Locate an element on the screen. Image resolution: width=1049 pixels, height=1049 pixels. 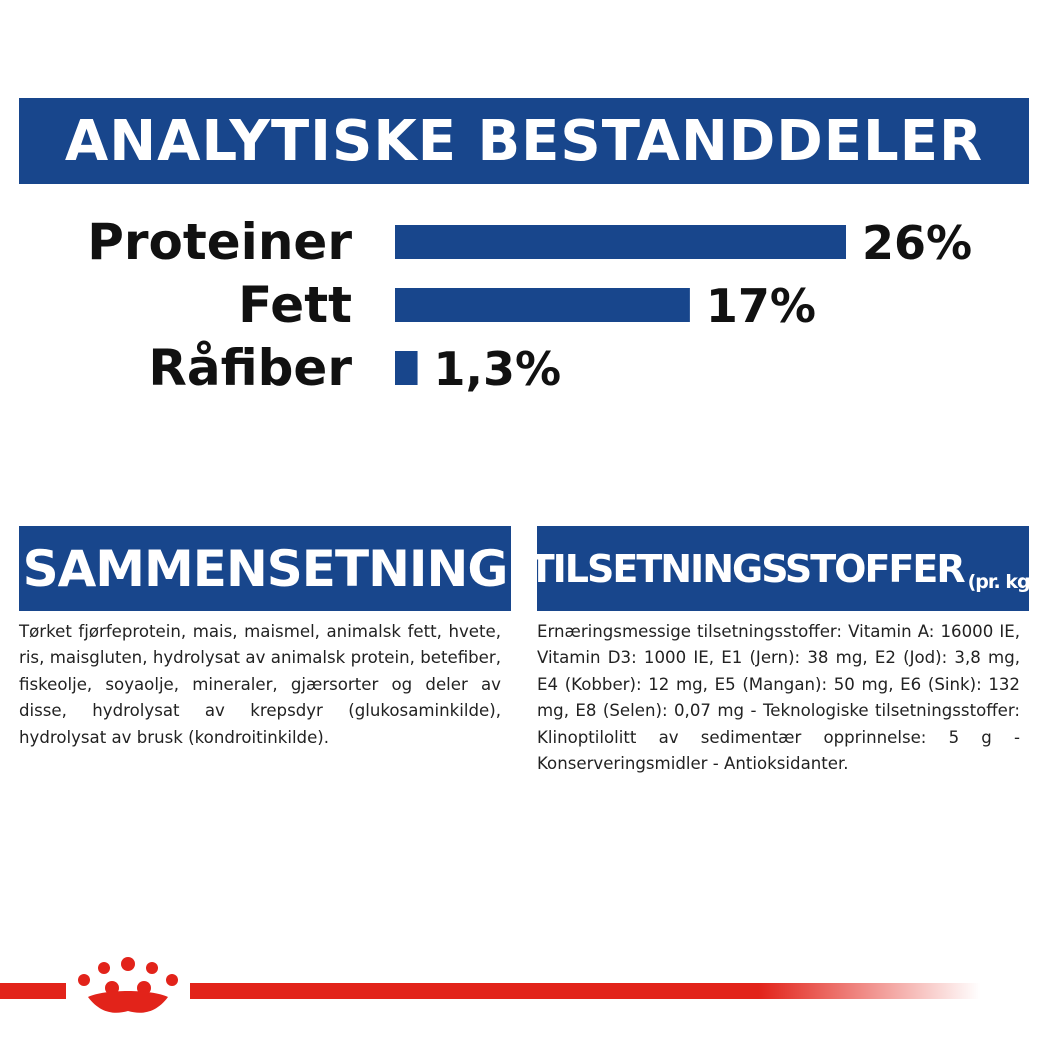
additives-title: TILSETNINGSSTOFFER is located at coordinates (751, 568).